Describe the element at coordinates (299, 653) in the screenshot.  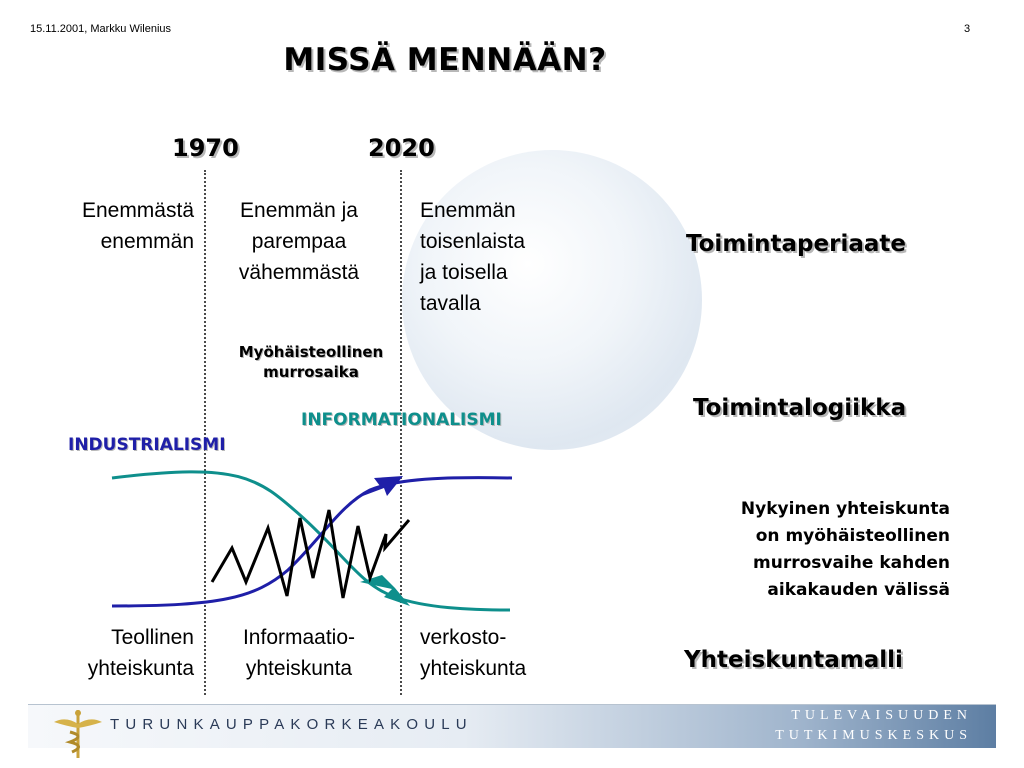
I see `society-information: Informaatio- yhteiskunta` at that location.